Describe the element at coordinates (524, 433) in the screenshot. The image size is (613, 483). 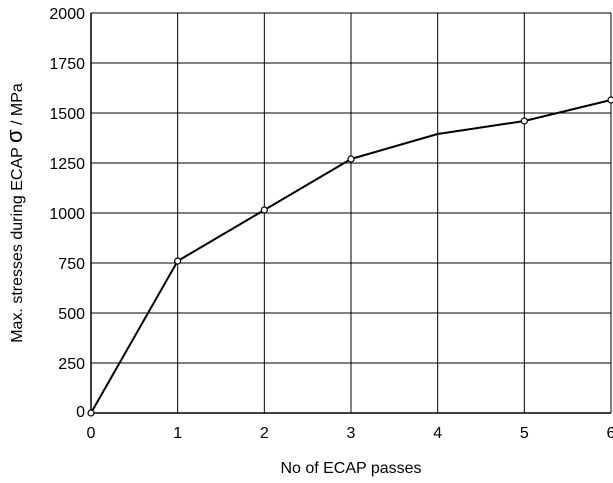
I see `x-tick-label: 5` at that location.